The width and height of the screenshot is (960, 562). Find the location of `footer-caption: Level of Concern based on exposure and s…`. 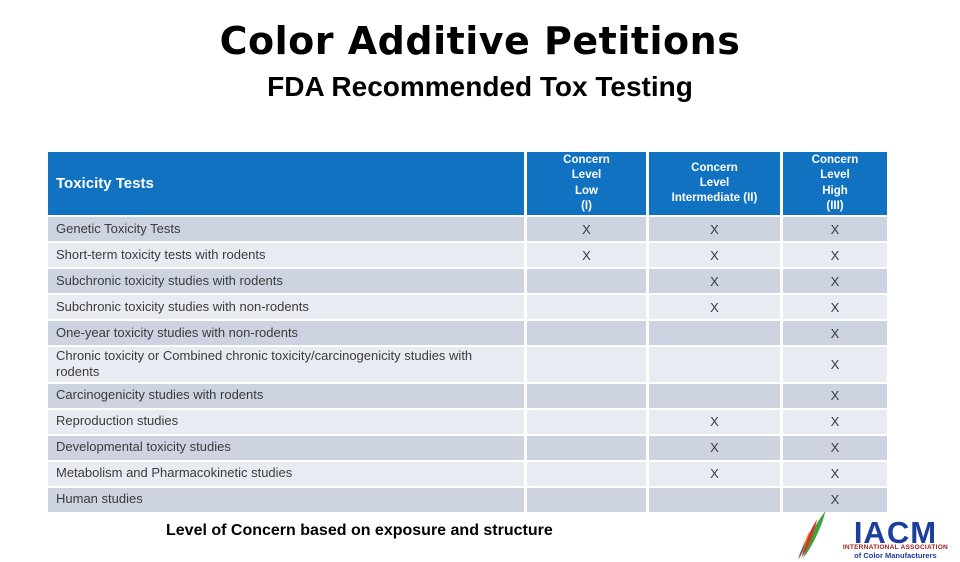

footer-caption: Level of Concern based on exposure and s… is located at coordinates (359, 530).